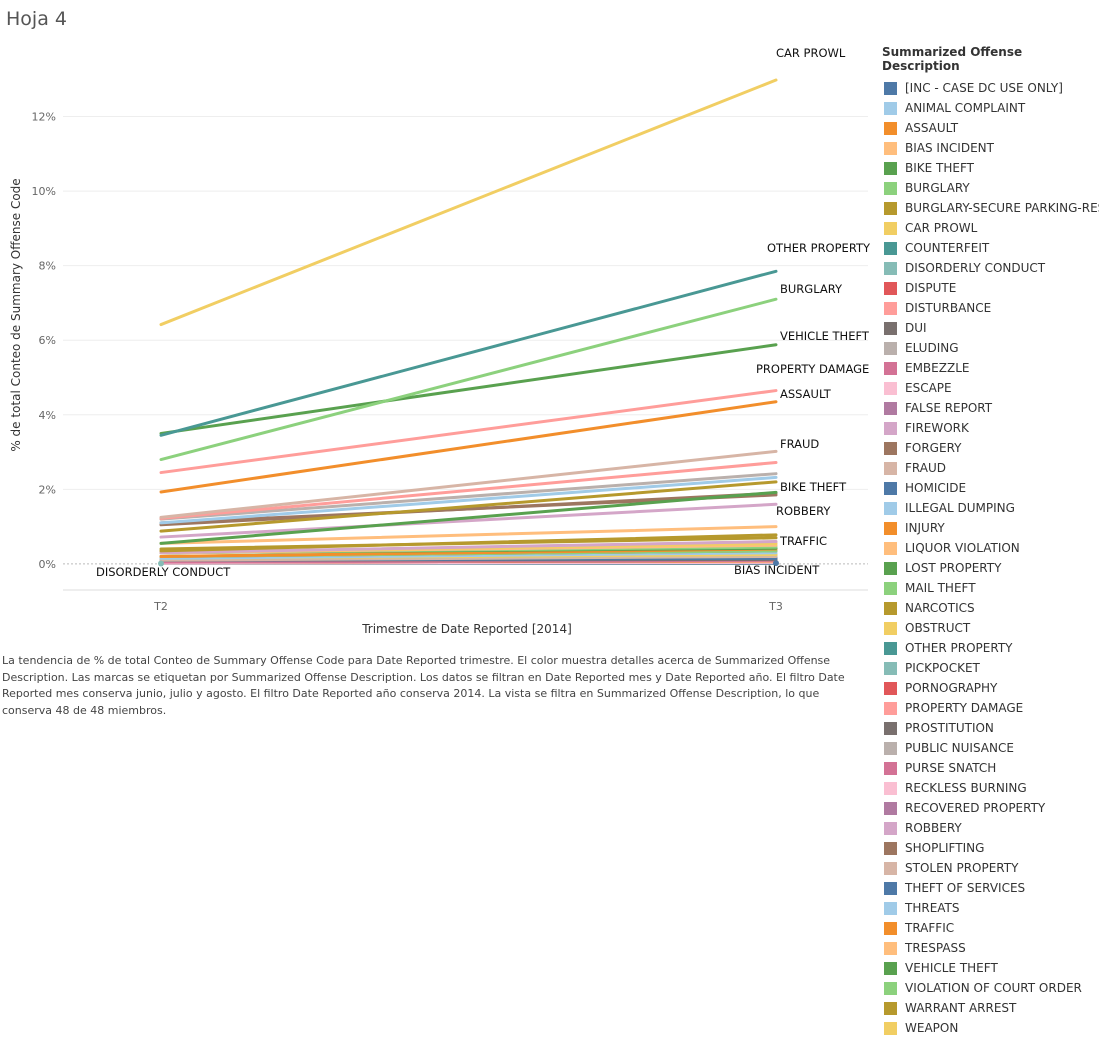 Image resolution: width=1099 pixels, height=1038 pixels. What do you see at coordinates (990, 868) in the screenshot?
I see `legend-item: STOLEN PROPERTY` at bounding box center [990, 868].